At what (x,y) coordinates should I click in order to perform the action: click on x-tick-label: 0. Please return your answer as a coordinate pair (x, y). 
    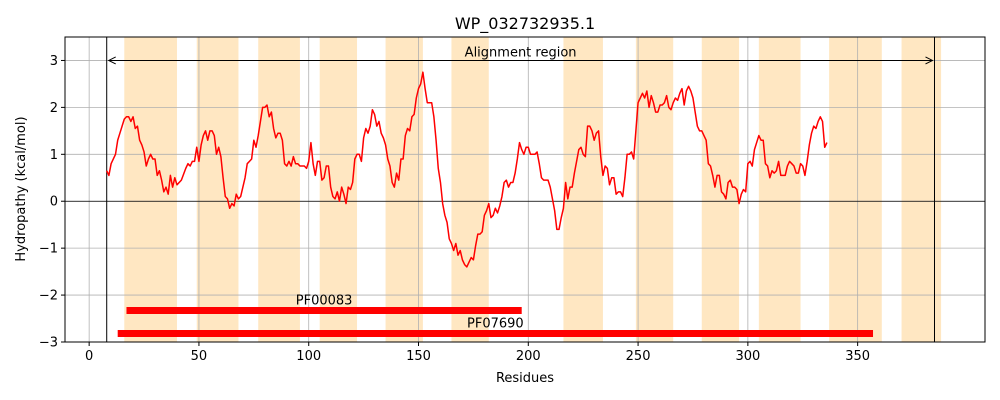
    Looking at the image, I should click on (89, 356).